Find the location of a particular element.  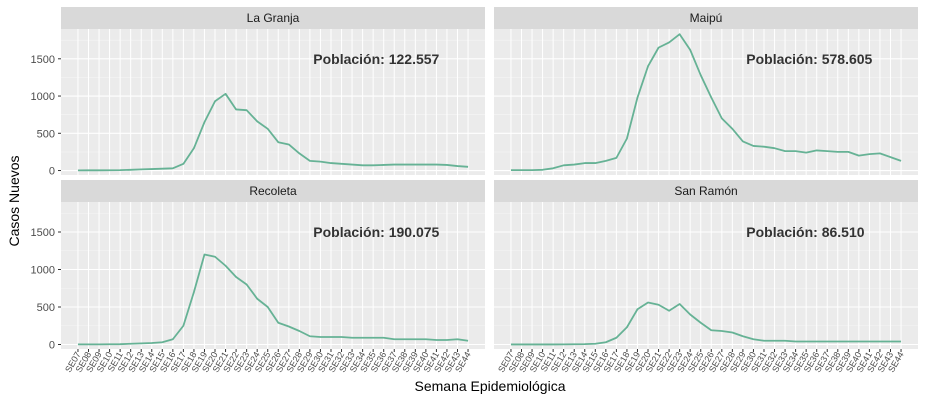

population-annotation: Población: 86.510 is located at coordinates (805, 232).